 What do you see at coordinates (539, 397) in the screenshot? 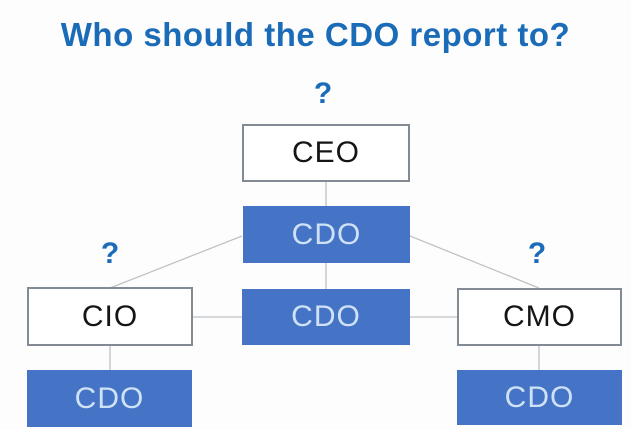
I see `node-cdo-under-cmo: CDO` at bounding box center [539, 397].